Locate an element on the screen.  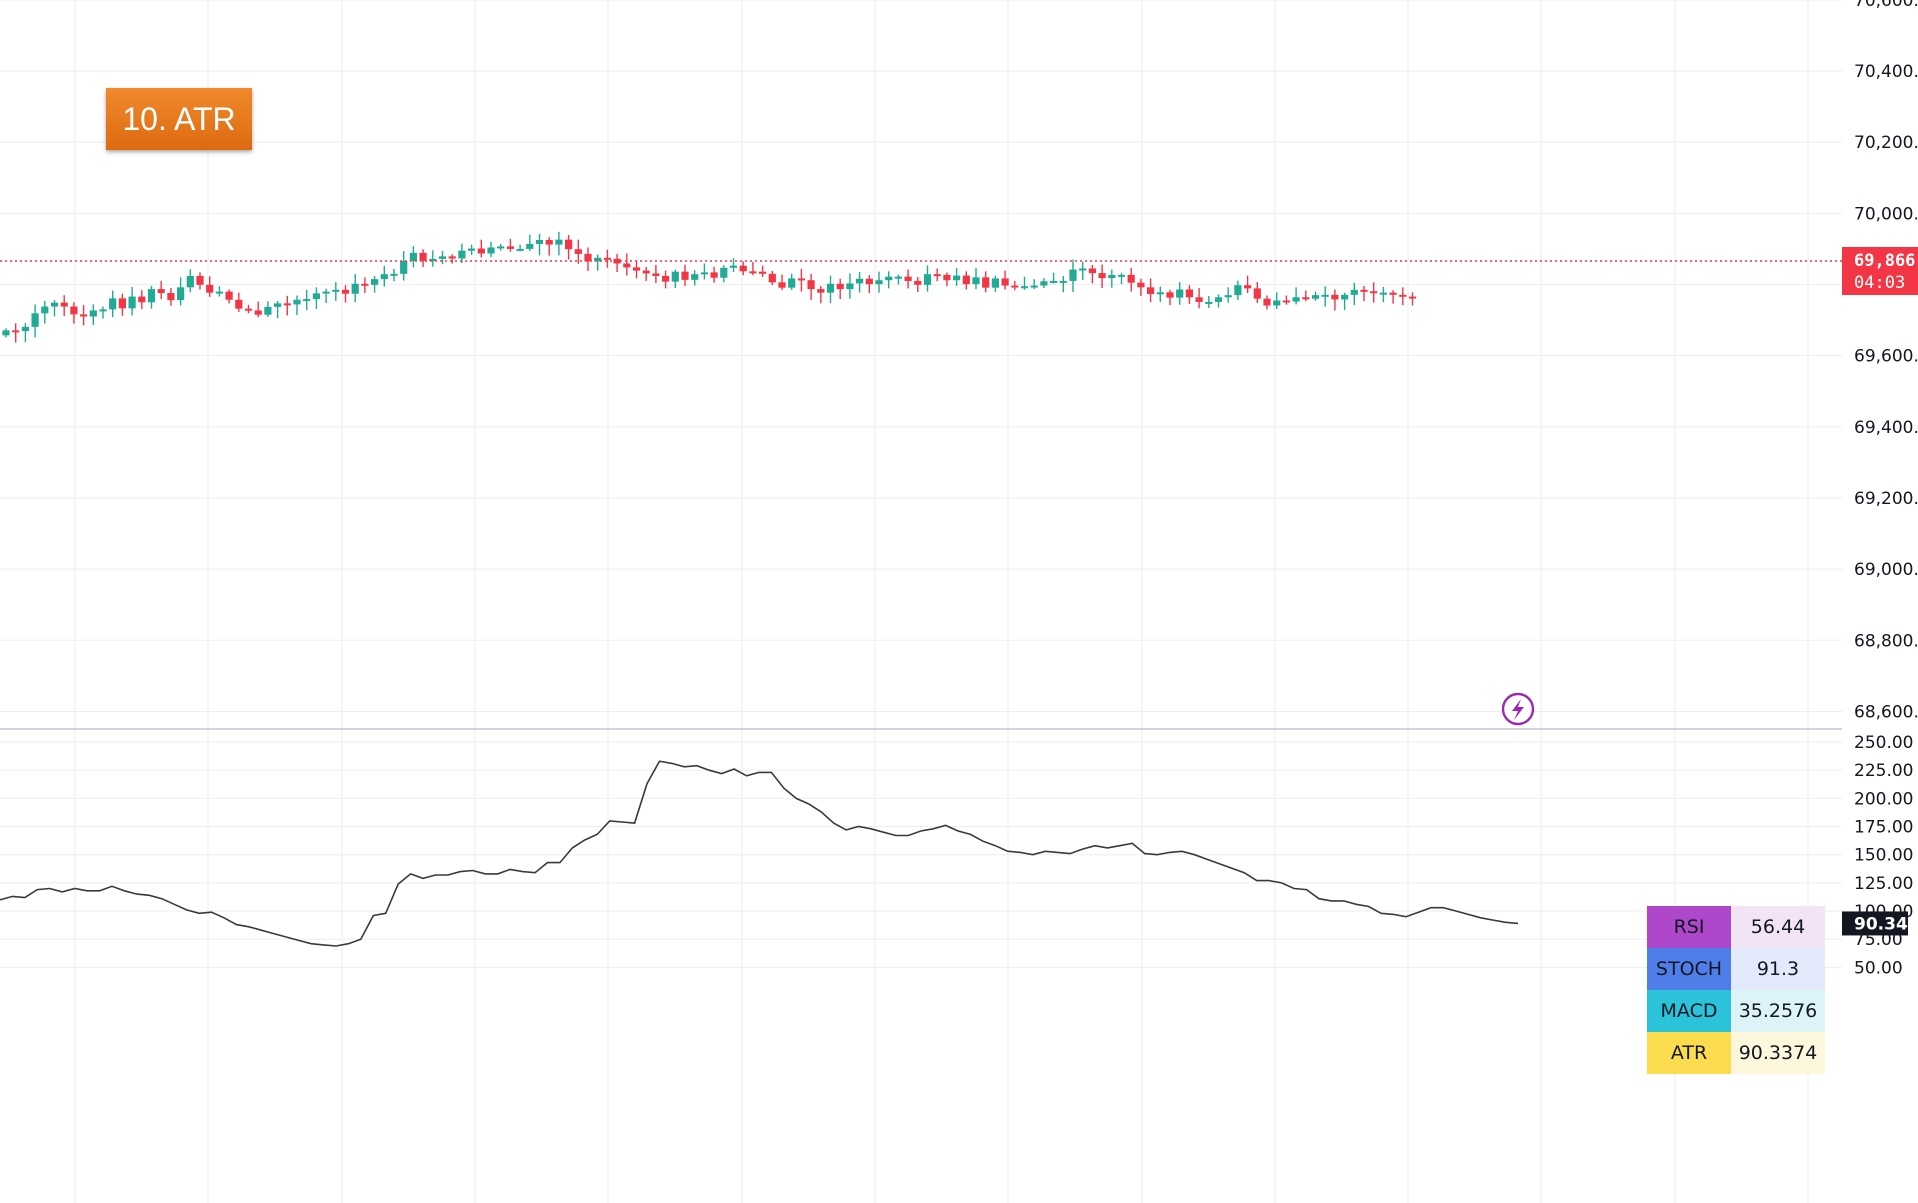
indicator-row: RSI 56.44 is located at coordinates (1736, 927).